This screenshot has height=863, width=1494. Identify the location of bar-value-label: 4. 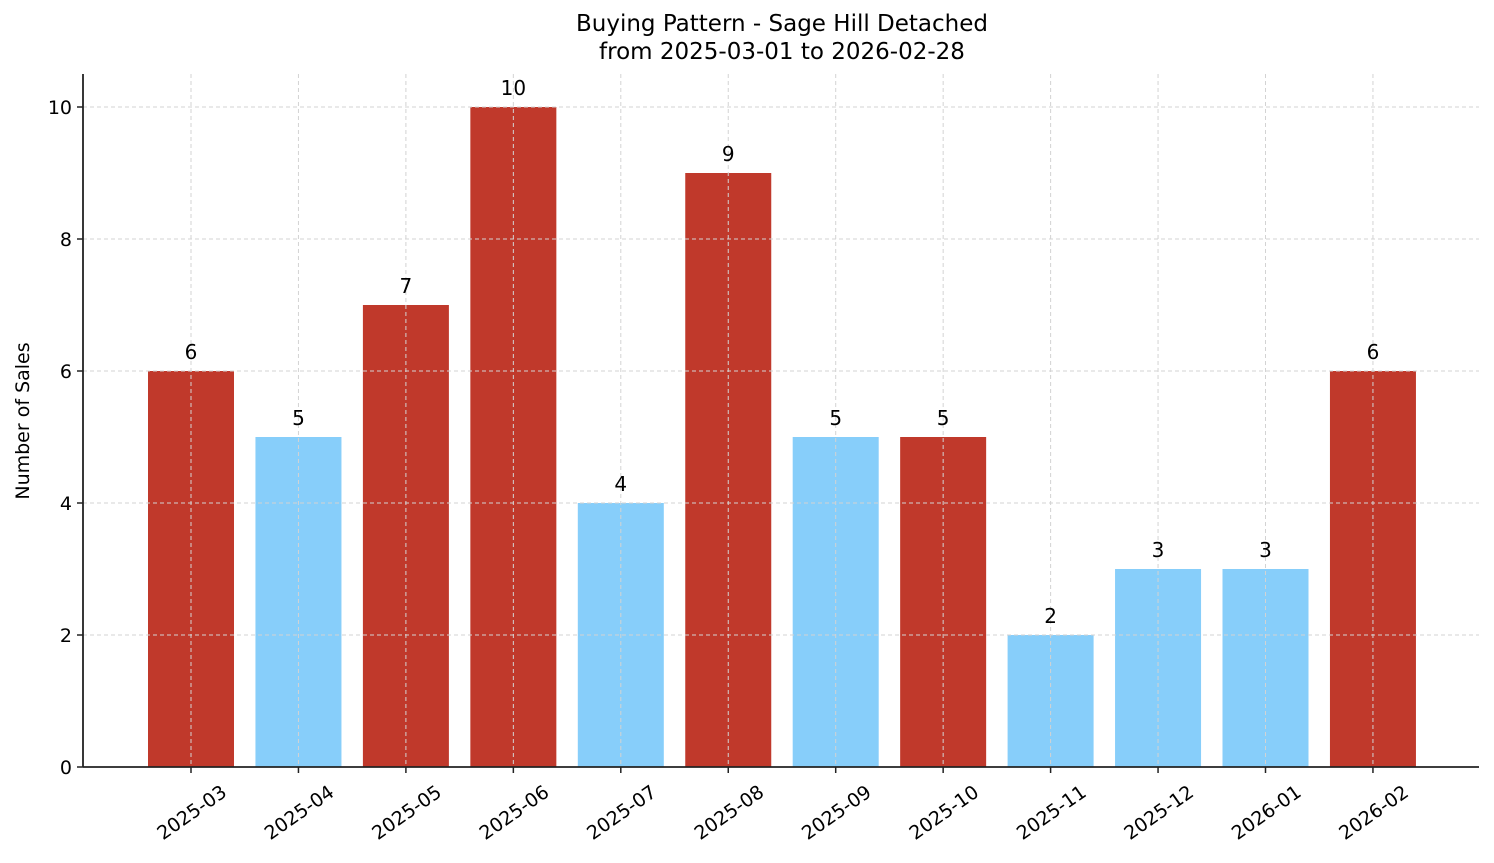
(620, 484).